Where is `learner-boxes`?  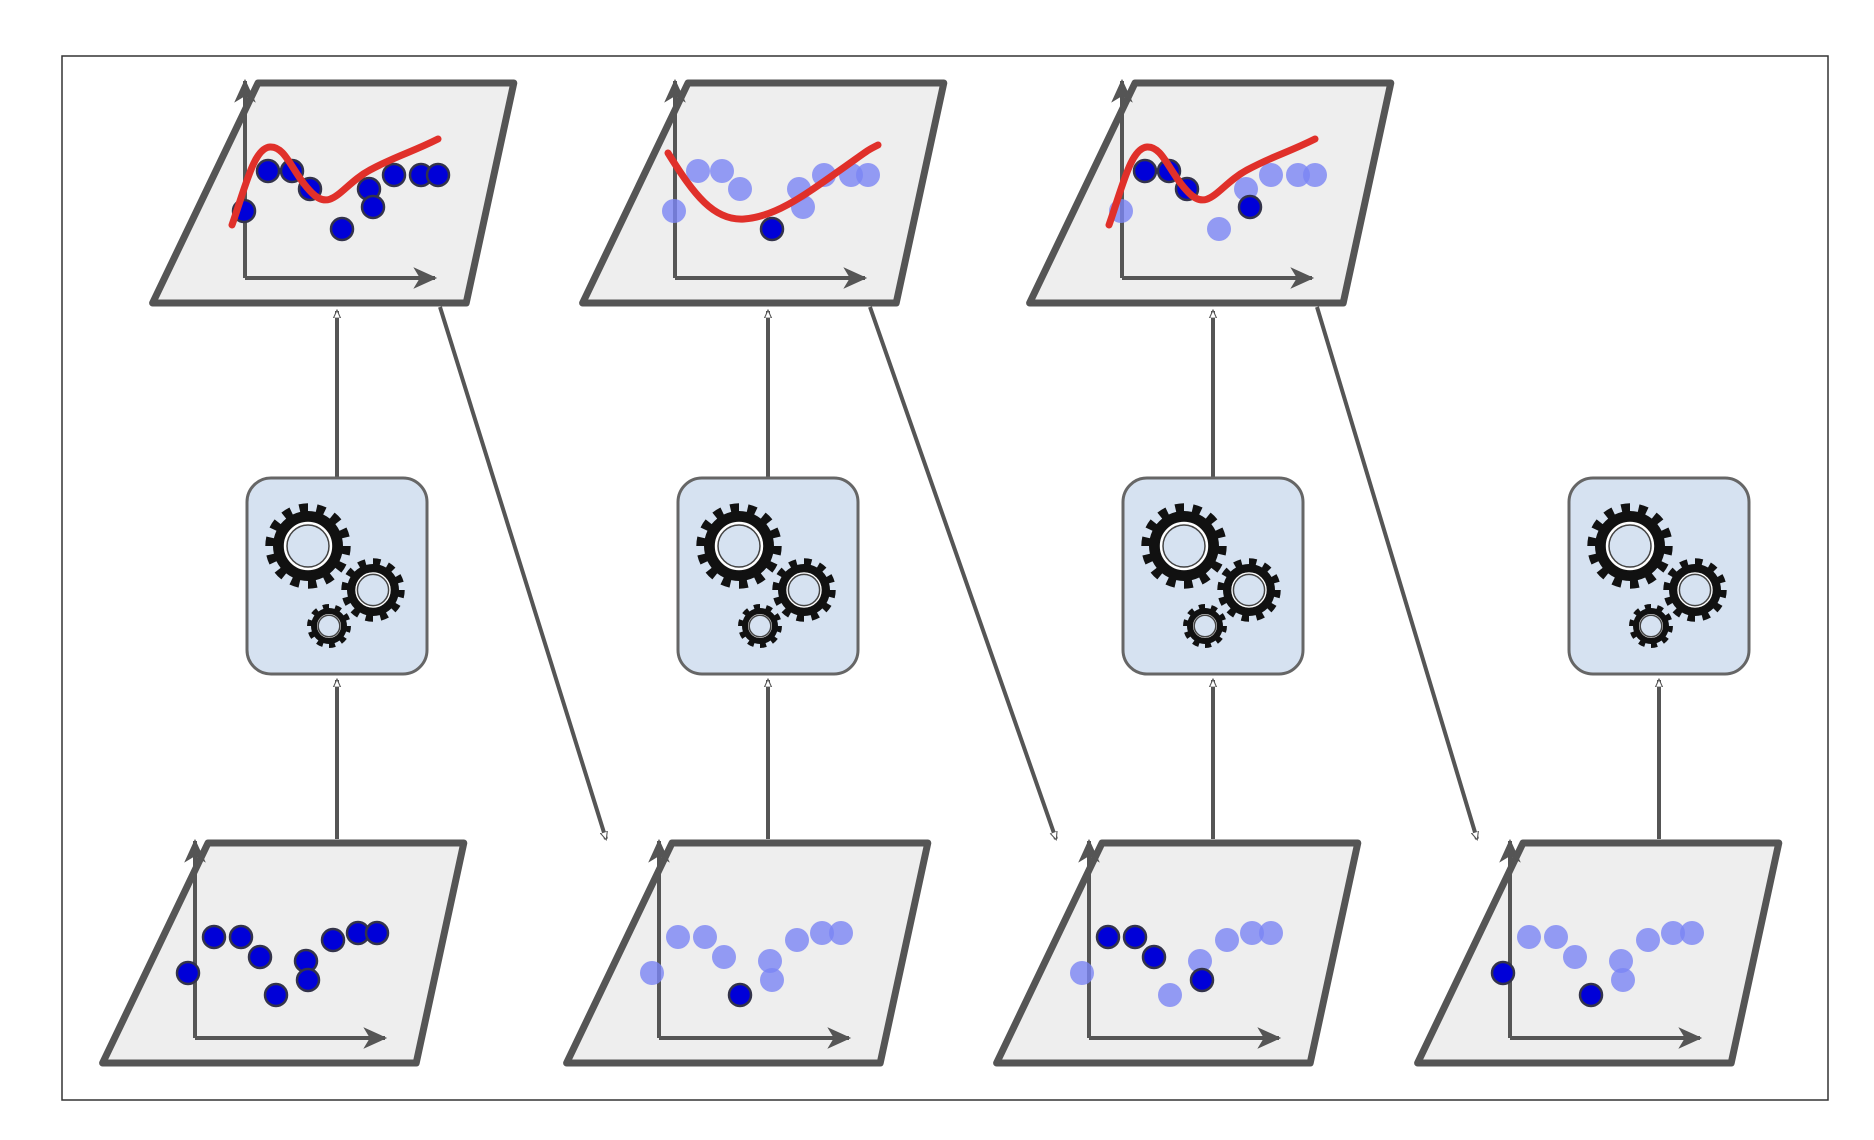 learner-boxes is located at coordinates (998, 576).